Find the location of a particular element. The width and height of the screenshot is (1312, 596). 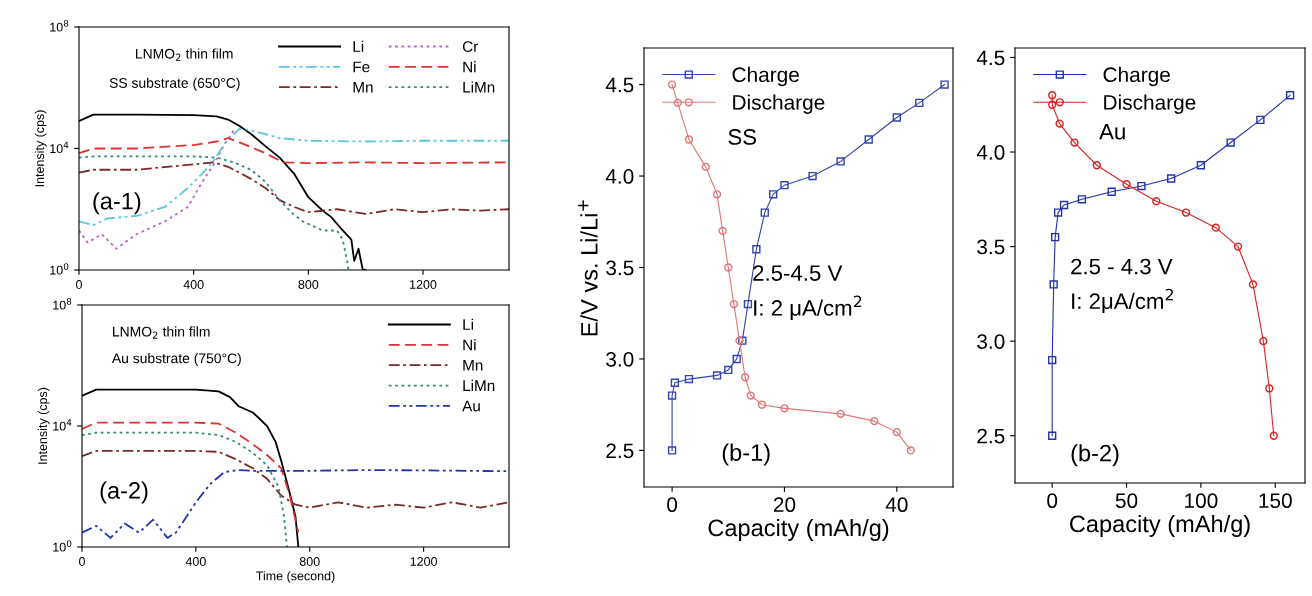

annotation: Au substrate (750°C) is located at coordinates (176, 359).